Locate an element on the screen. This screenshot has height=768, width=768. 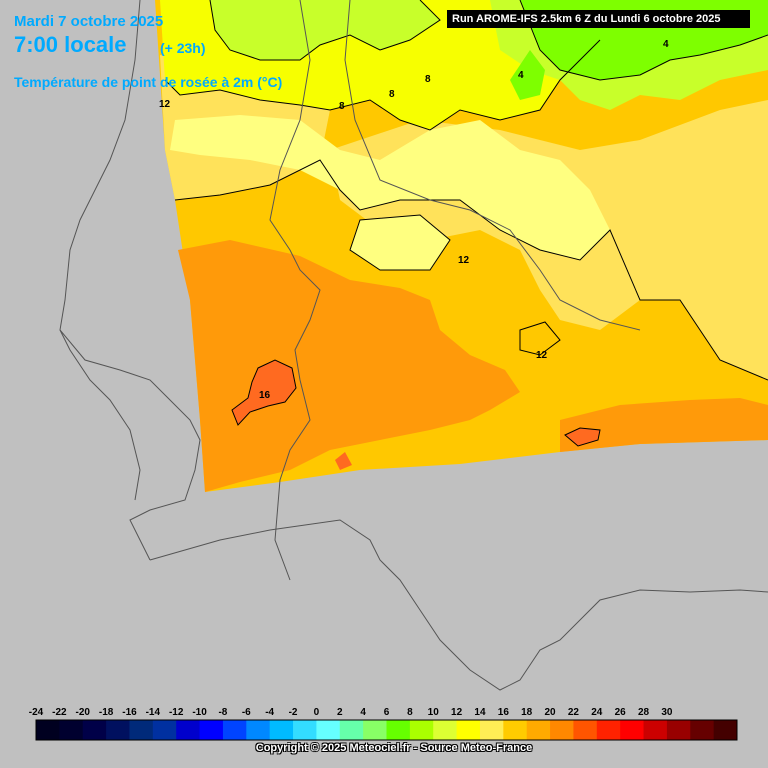
legend-label: 20 is located at coordinates (551, 712).